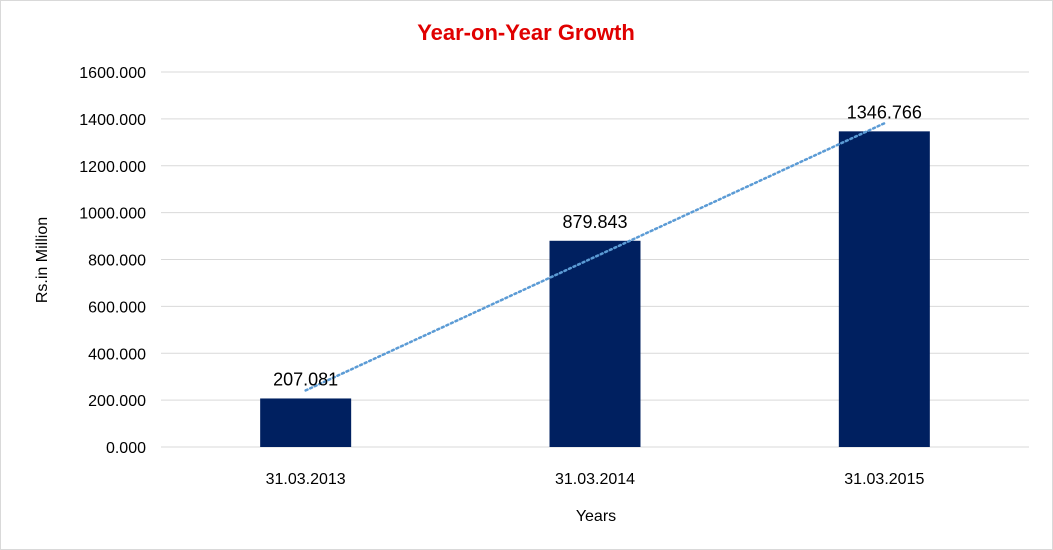 The height and width of the screenshot is (550, 1053). Describe the element at coordinates (112, 120) in the screenshot. I see `y-tick-label: 1400.000` at that location.